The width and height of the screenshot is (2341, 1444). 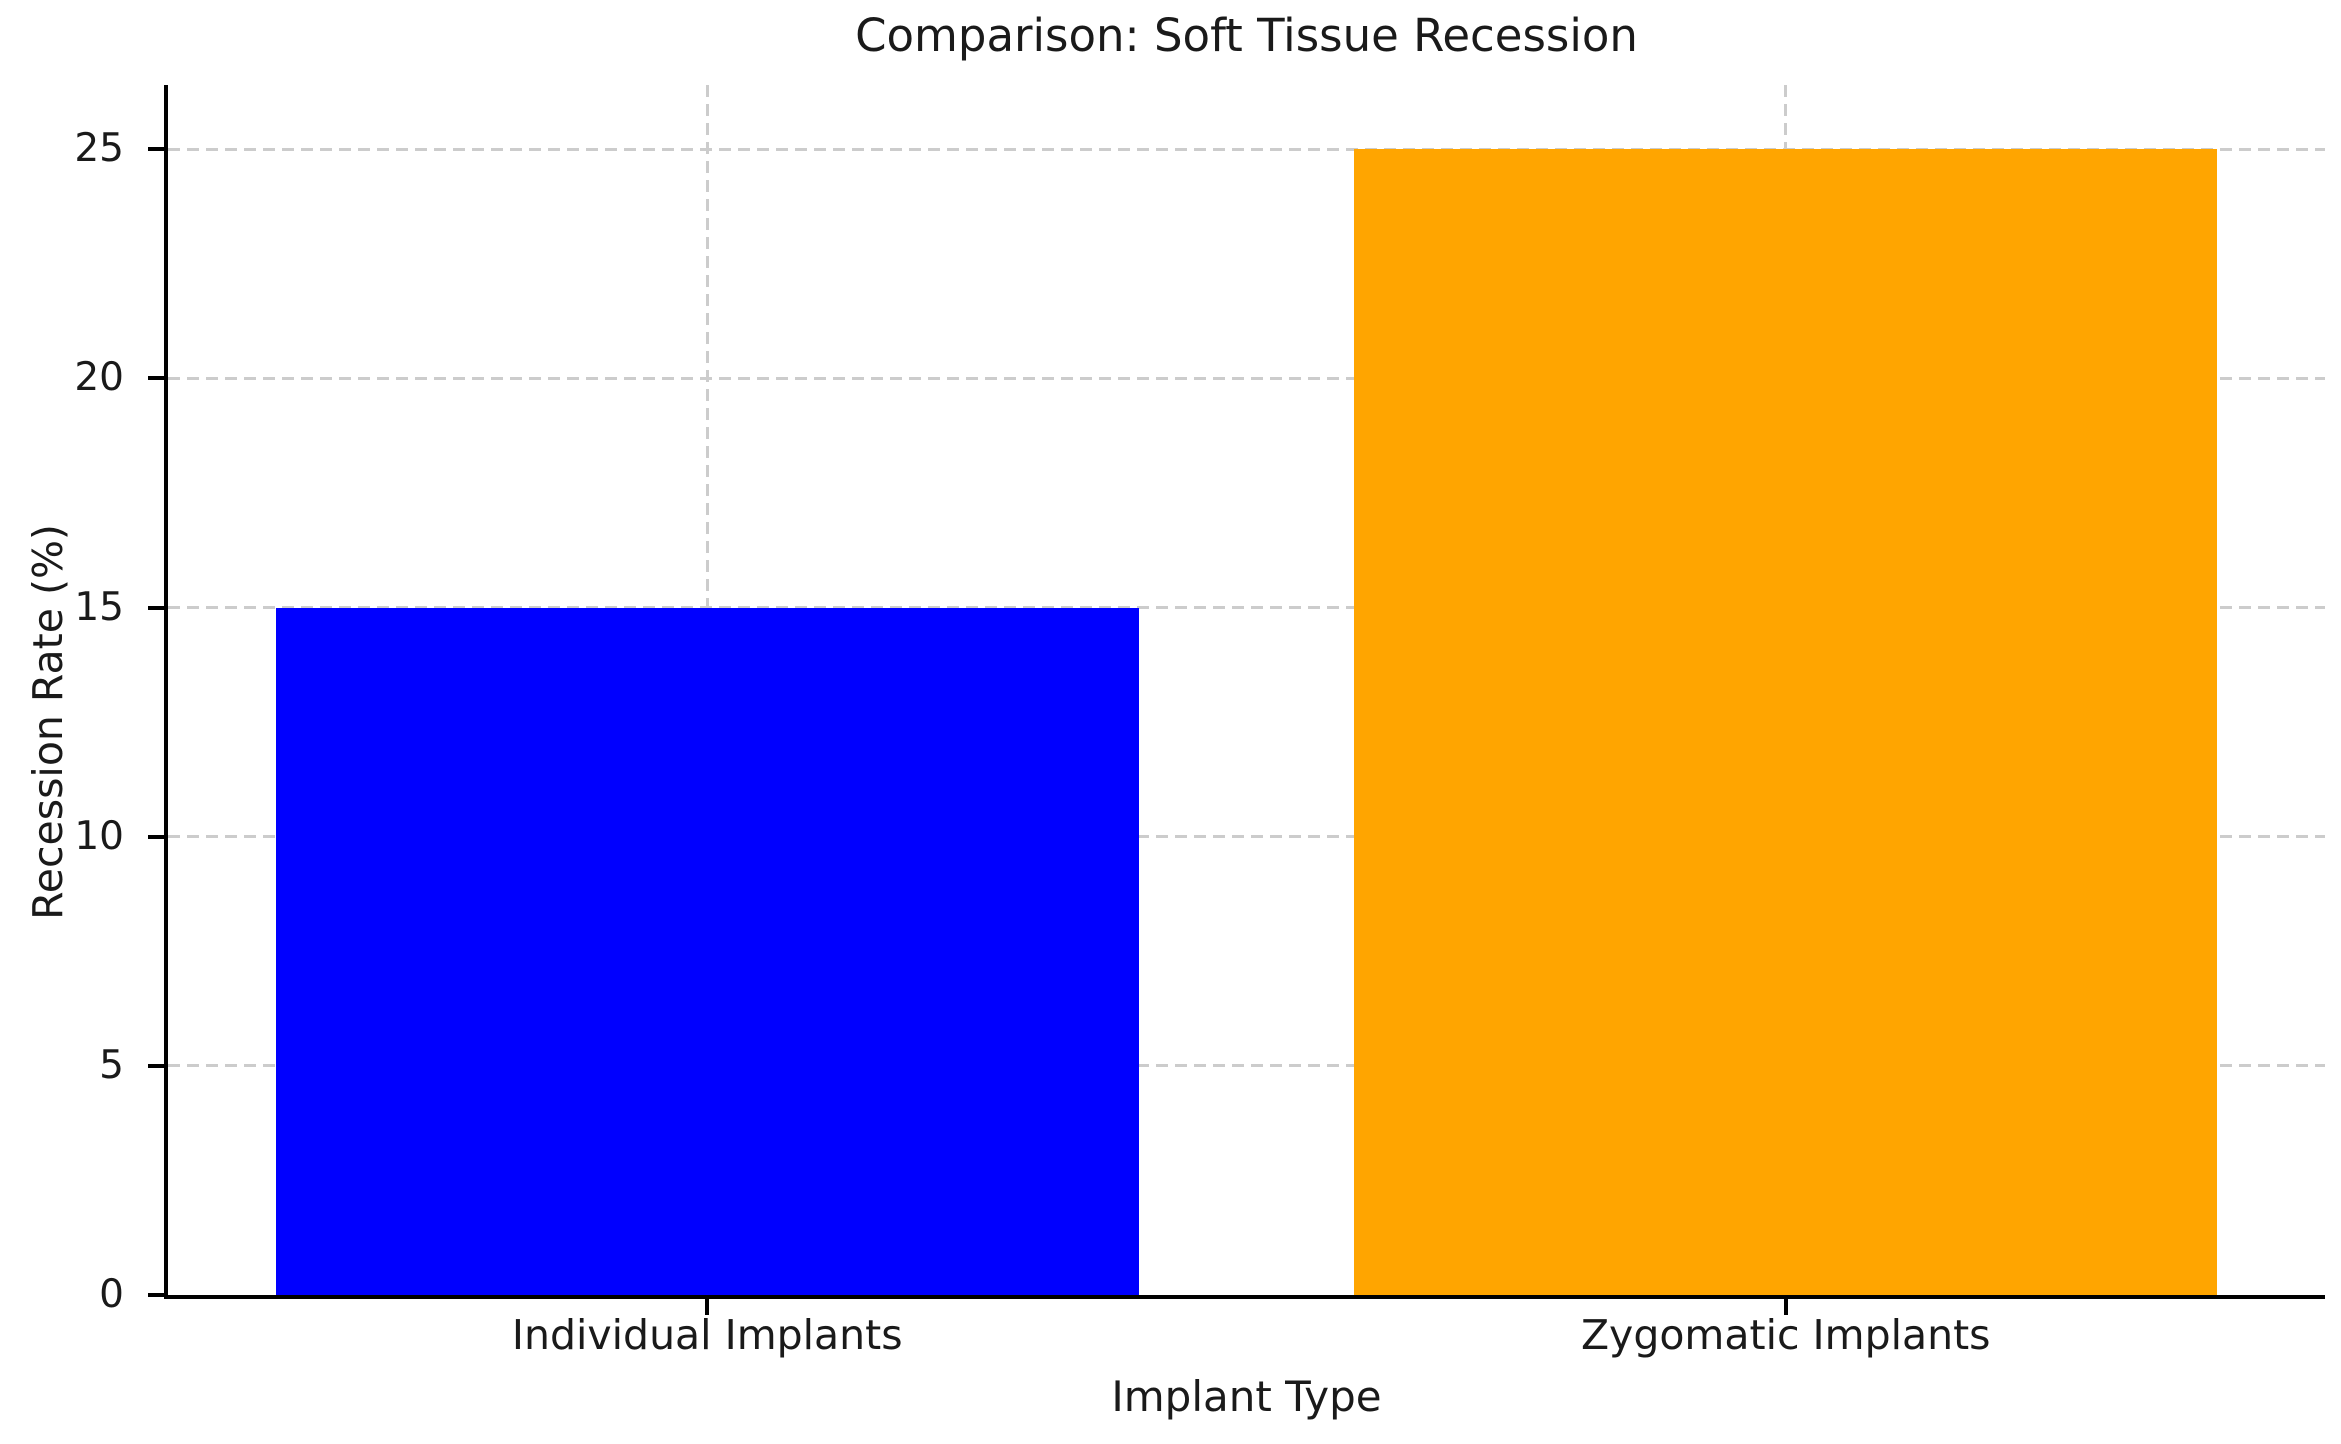 What do you see at coordinates (99, 836) in the screenshot?
I see `y-tick-label: 10` at bounding box center [99, 836].